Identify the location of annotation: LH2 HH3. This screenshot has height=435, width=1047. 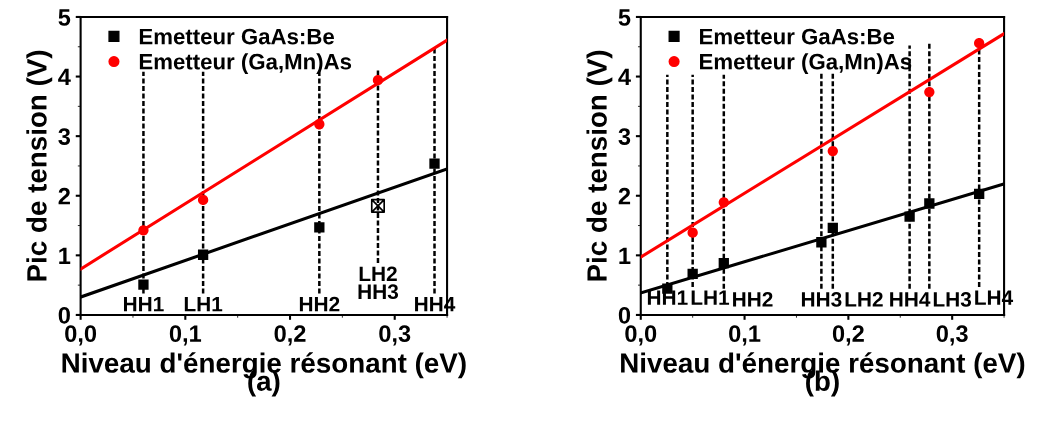
(378, 283).